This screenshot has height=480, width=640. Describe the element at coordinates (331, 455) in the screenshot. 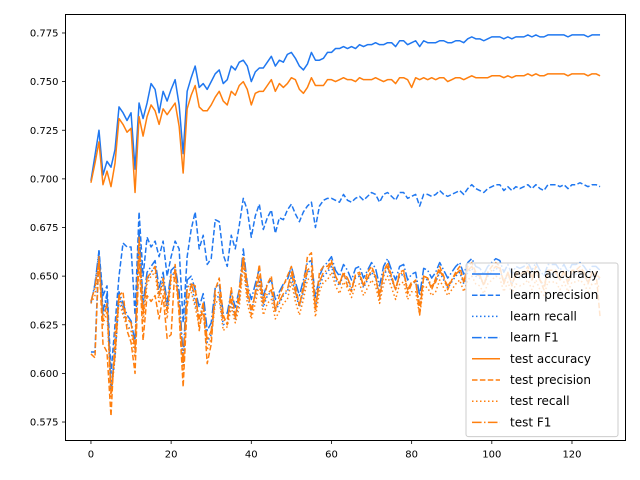

I see `x-tick-label: 60` at that location.